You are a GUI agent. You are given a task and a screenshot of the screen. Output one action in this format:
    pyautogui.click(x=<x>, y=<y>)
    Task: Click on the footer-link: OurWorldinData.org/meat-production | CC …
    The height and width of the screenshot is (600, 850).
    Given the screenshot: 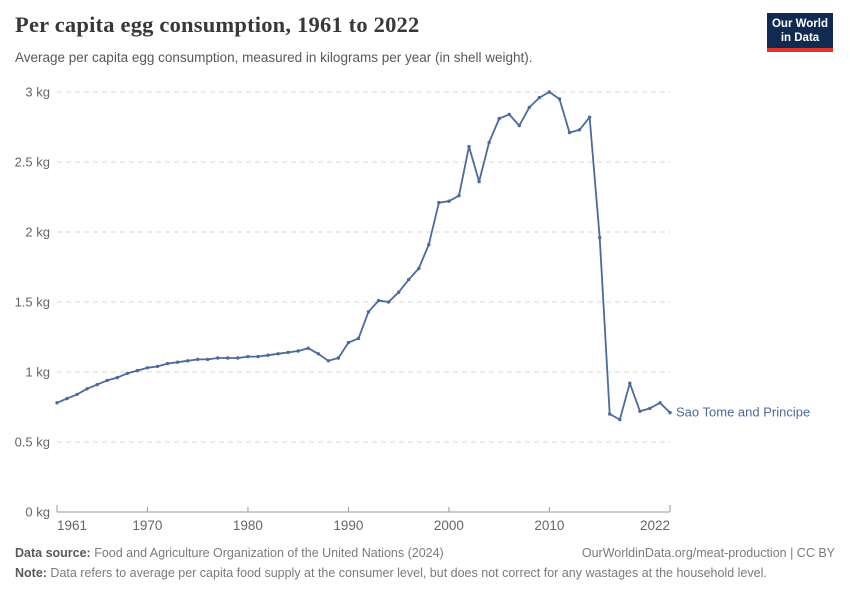 What is the action you would take?
    pyautogui.click(x=708, y=553)
    